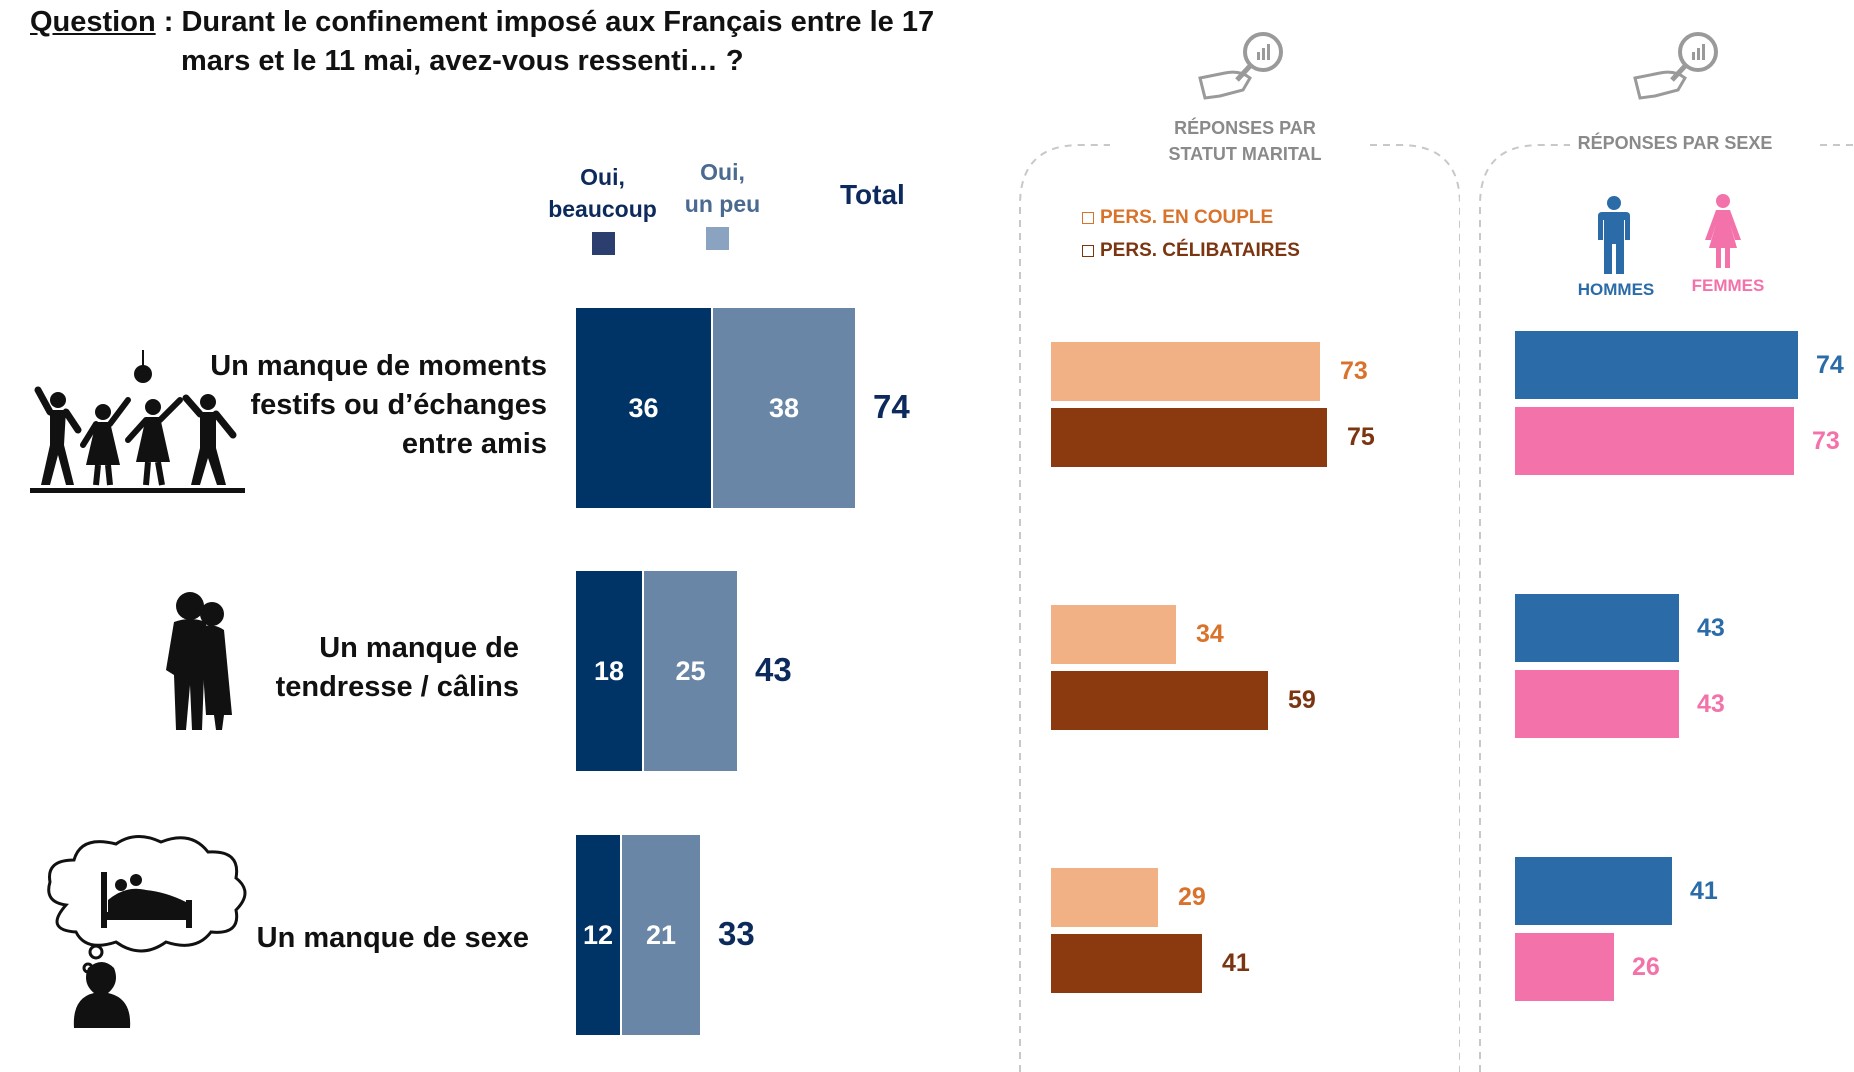 This screenshot has width=1854, height=1072. Describe the element at coordinates (1723, 231) in the screenshot. I see `woman-icon` at that location.